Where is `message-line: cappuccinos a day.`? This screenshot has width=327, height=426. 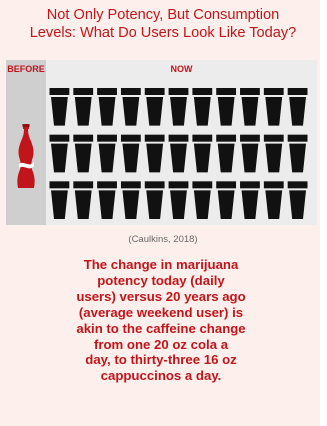
message-line: cappuccinos a day. is located at coordinates (161, 376).